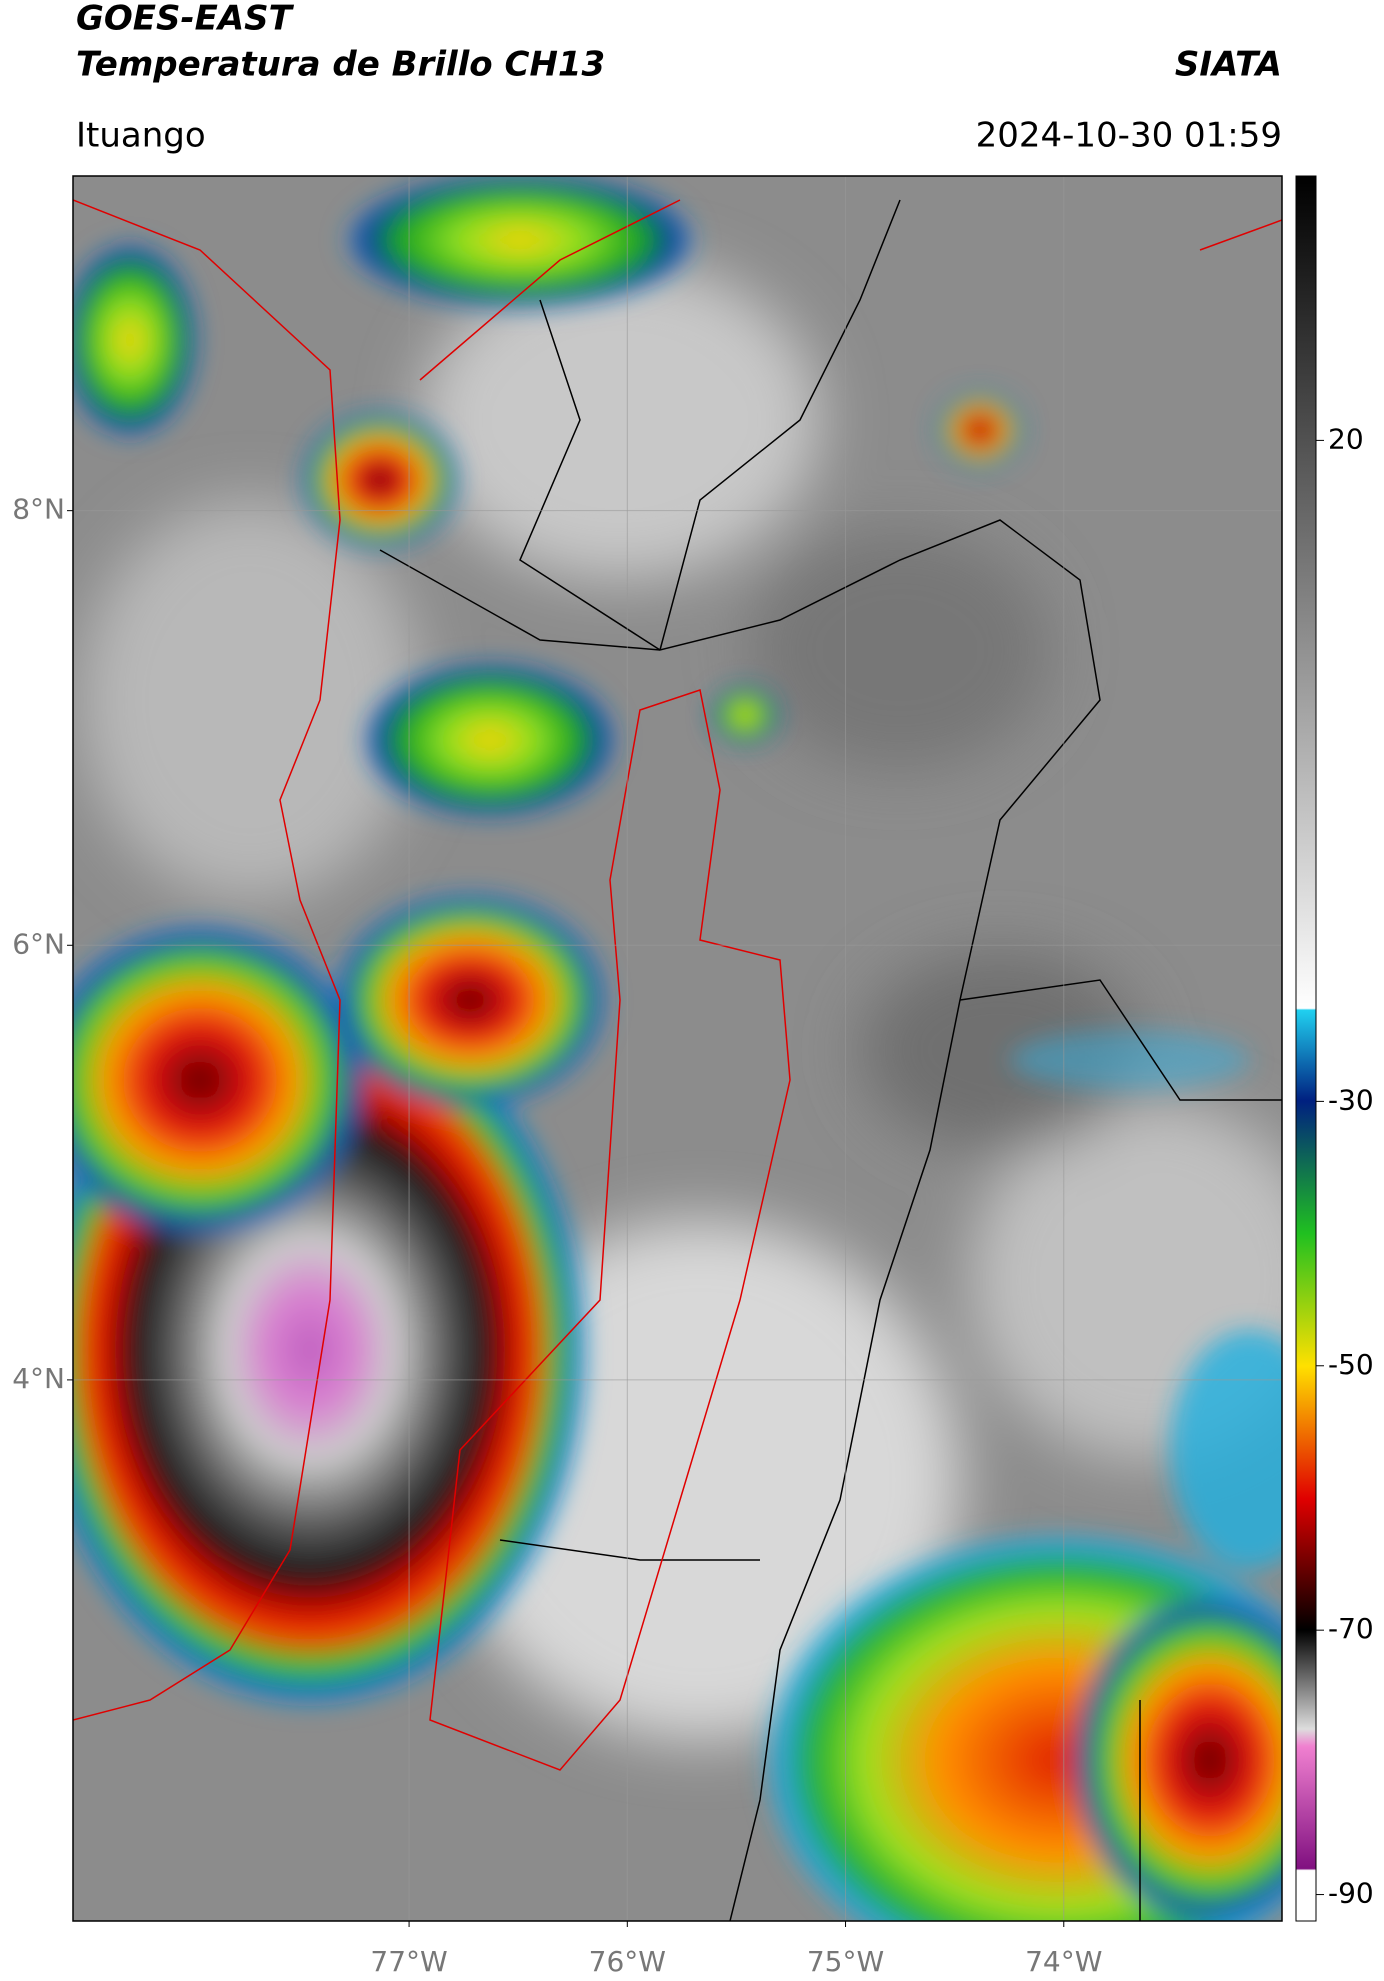 This screenshot has height=1981, width=1384. I want to click on y-tick-label: 8°N, so click(38, 509).